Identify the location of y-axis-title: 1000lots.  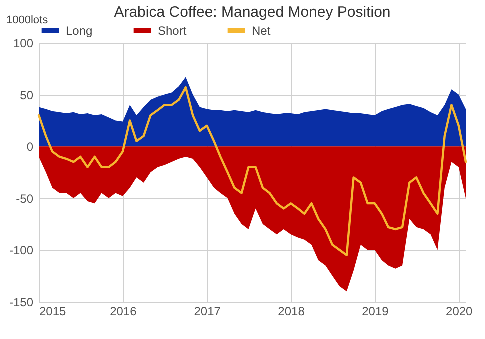
(27, 20).